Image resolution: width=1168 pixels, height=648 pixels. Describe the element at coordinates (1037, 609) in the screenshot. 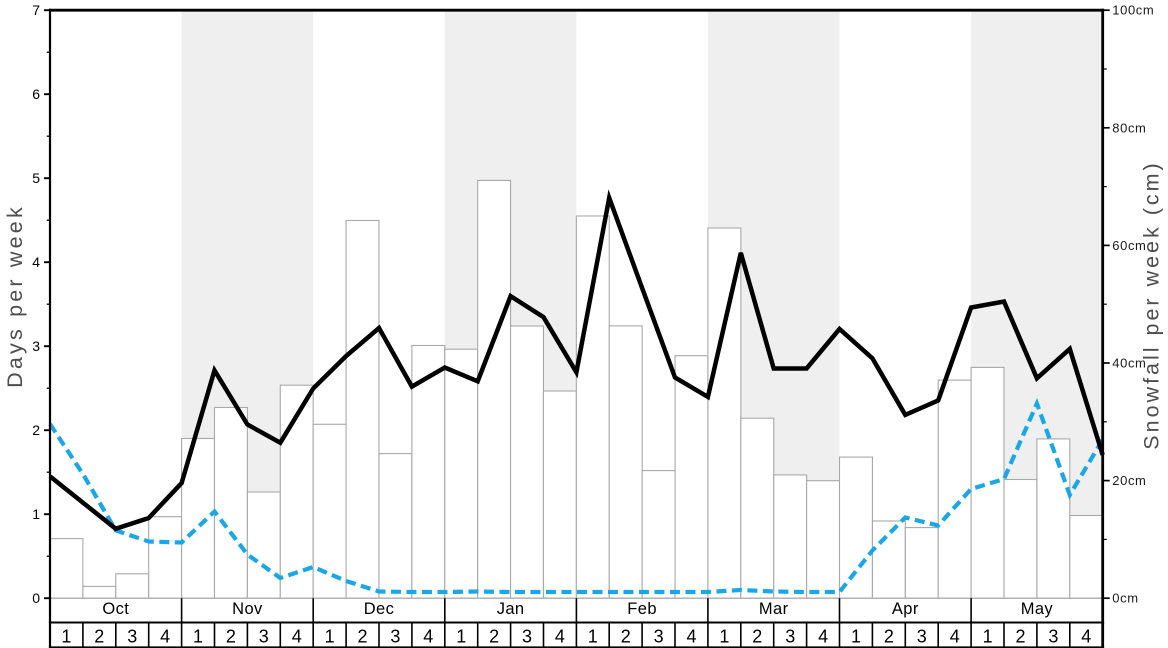

I see `svg-text: May` at that location.